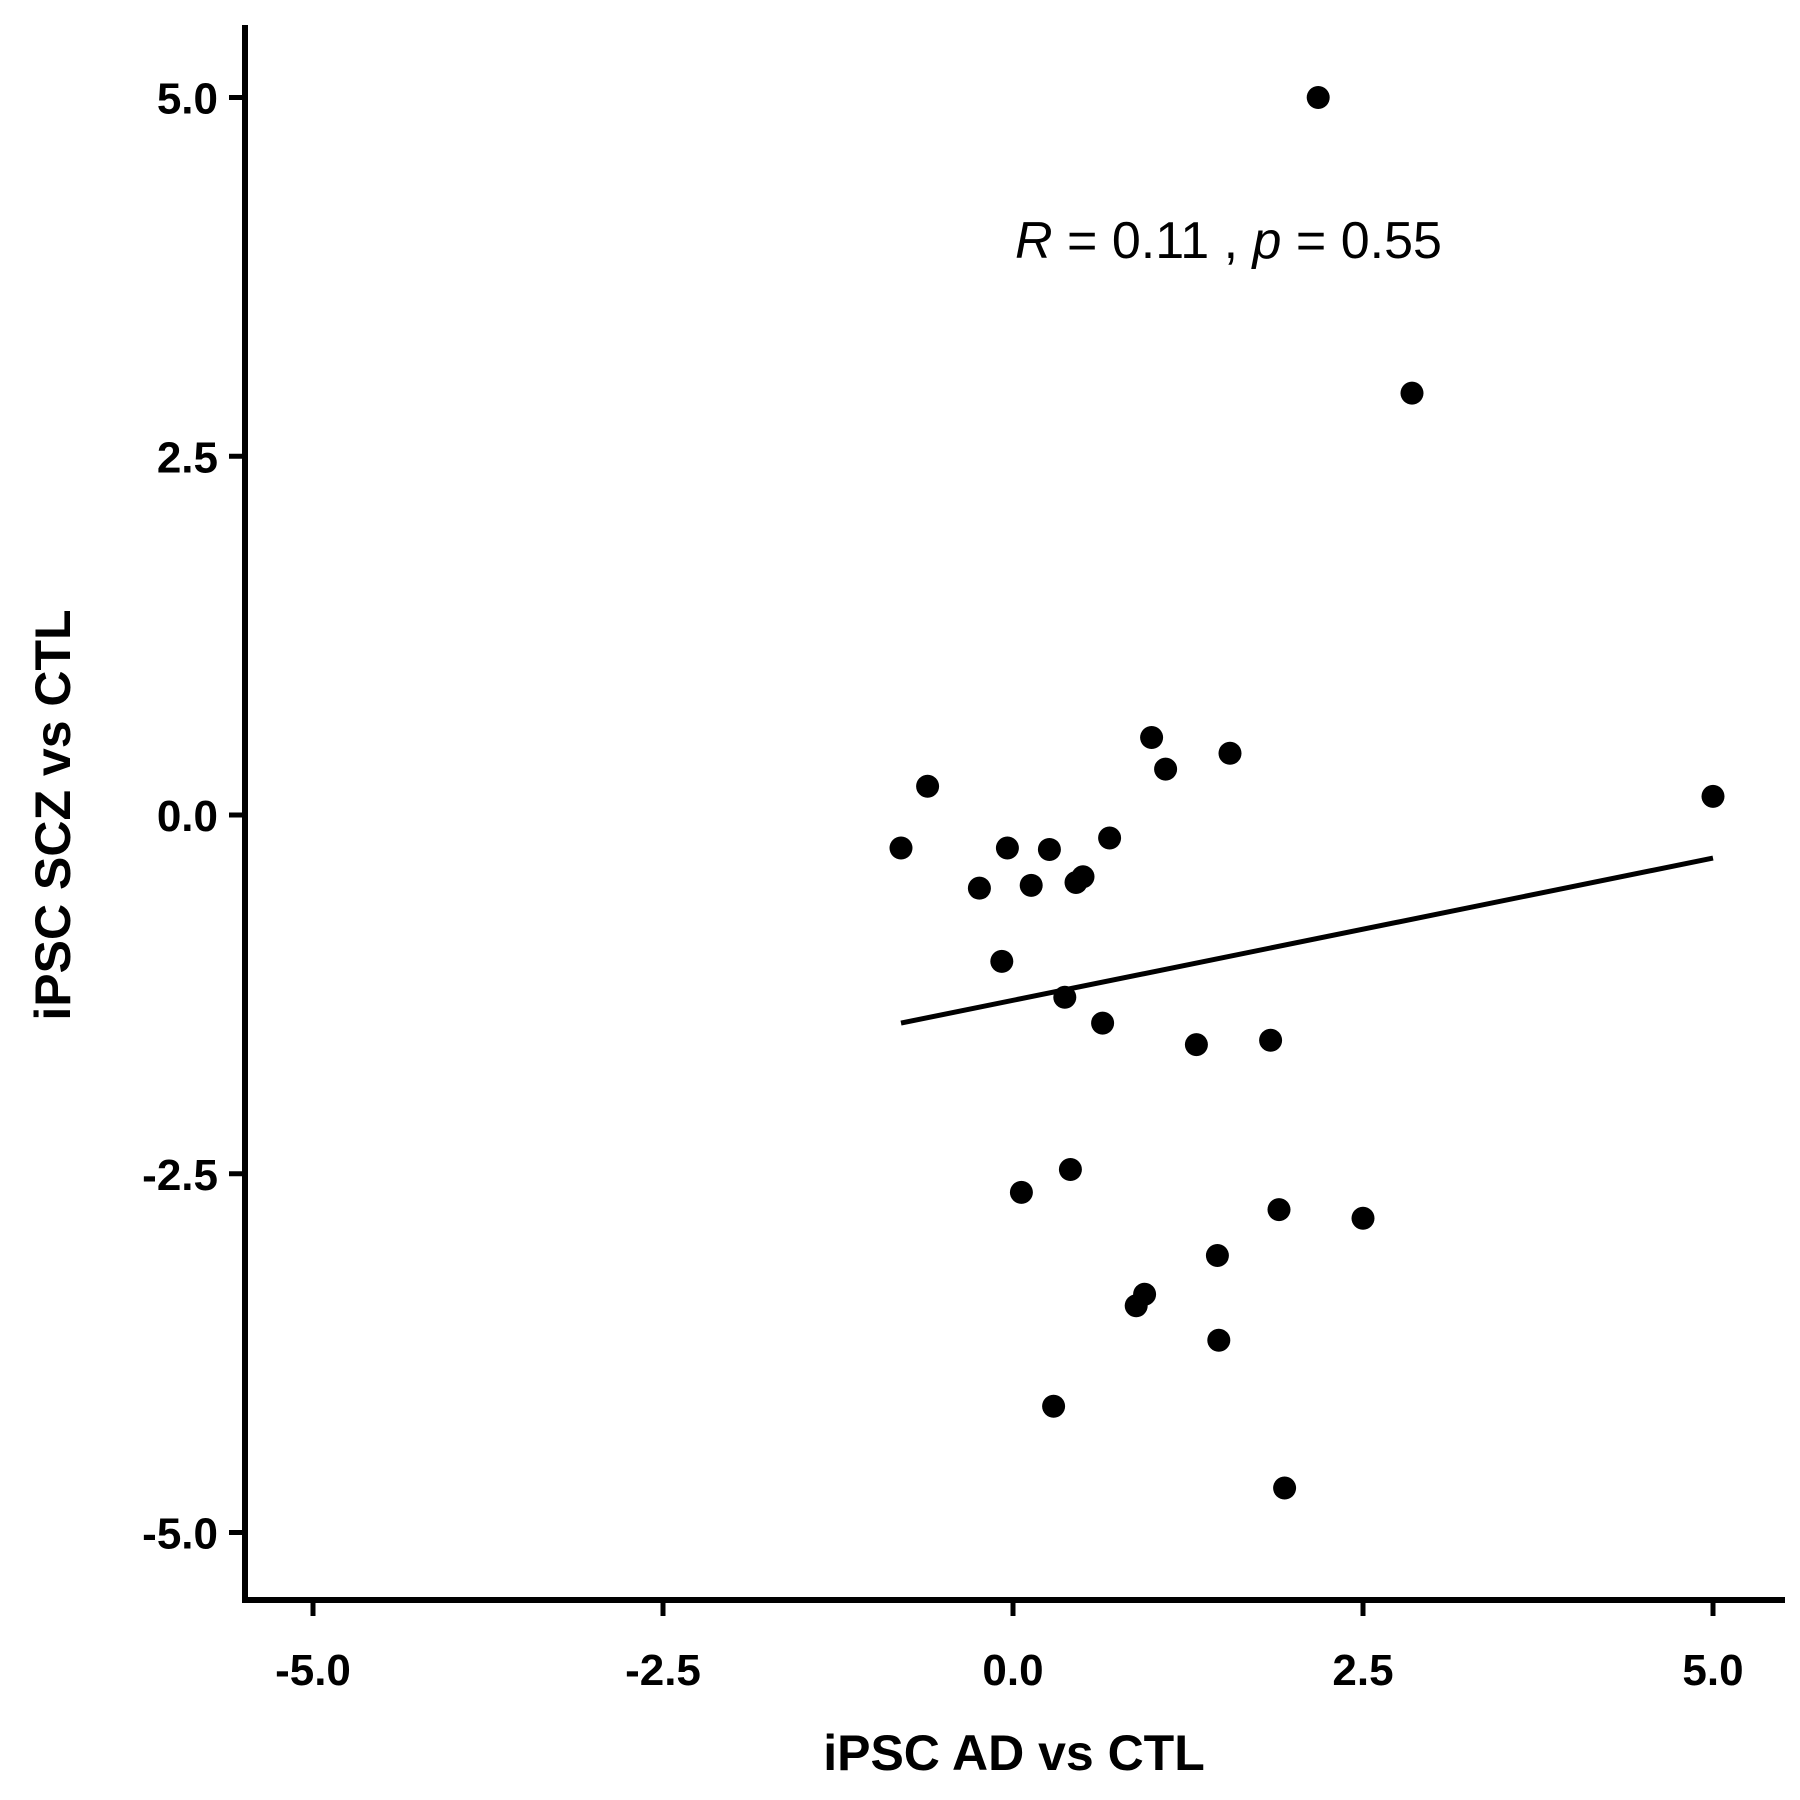 The image size is (1800, 1800). I want to click on y-tick-label: 5.0, so click(187, 99).